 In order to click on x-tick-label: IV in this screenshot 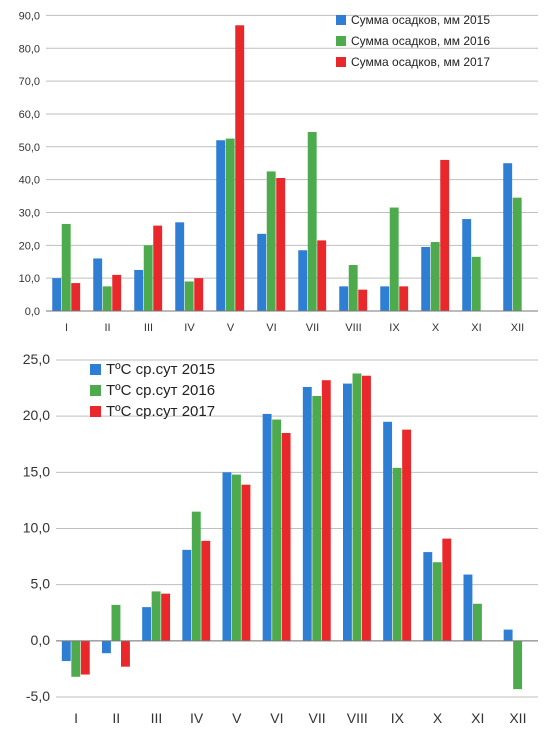, I will do `click(197, 718)`.